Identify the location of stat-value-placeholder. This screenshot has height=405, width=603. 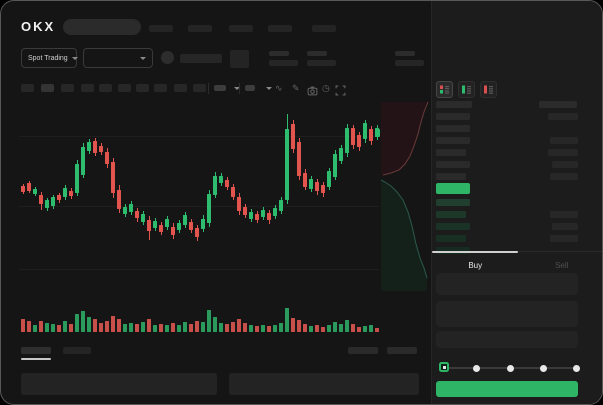
(283, 63).